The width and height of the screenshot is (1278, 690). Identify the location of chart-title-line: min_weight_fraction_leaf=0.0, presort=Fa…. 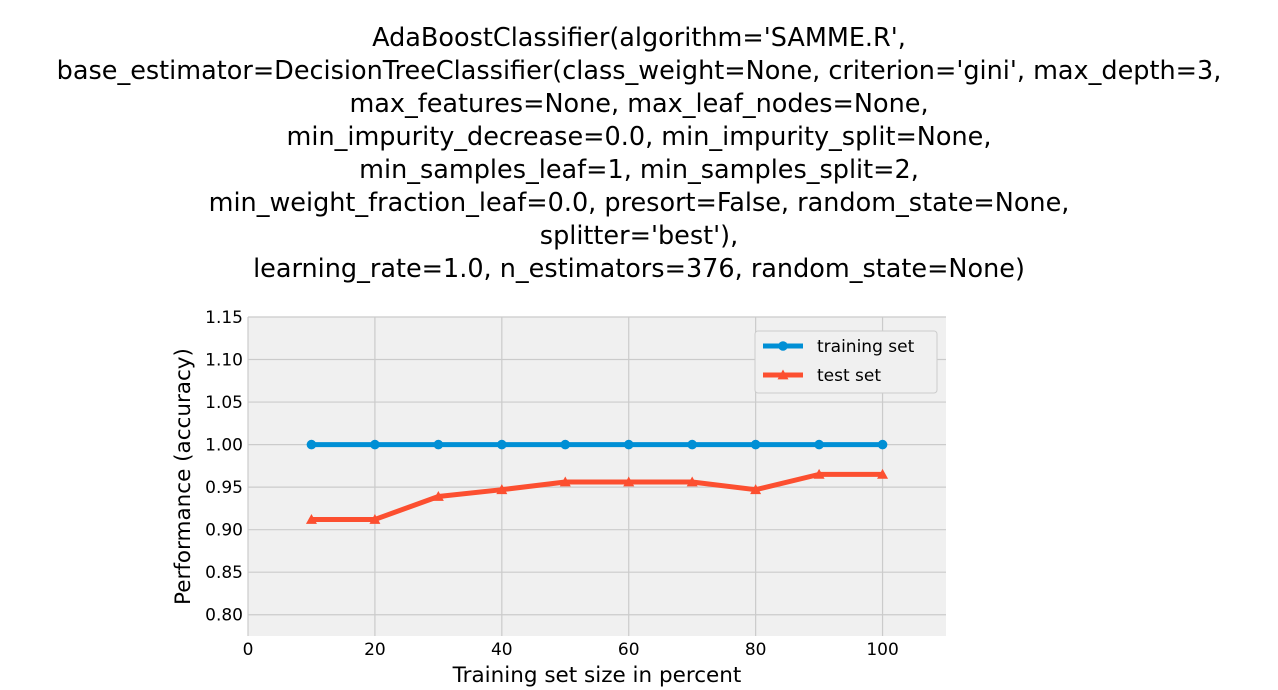
(639, 203).